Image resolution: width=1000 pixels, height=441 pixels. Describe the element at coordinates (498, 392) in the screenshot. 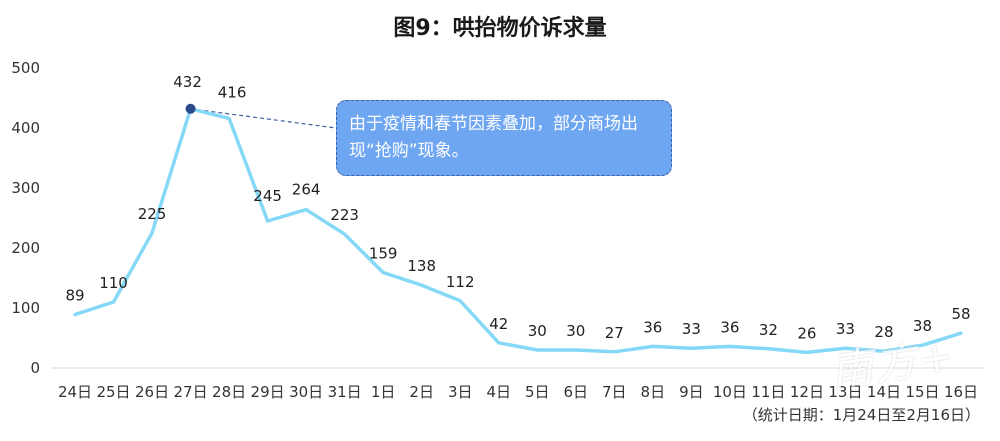

I see `x-tick-label: 4日` at that location.